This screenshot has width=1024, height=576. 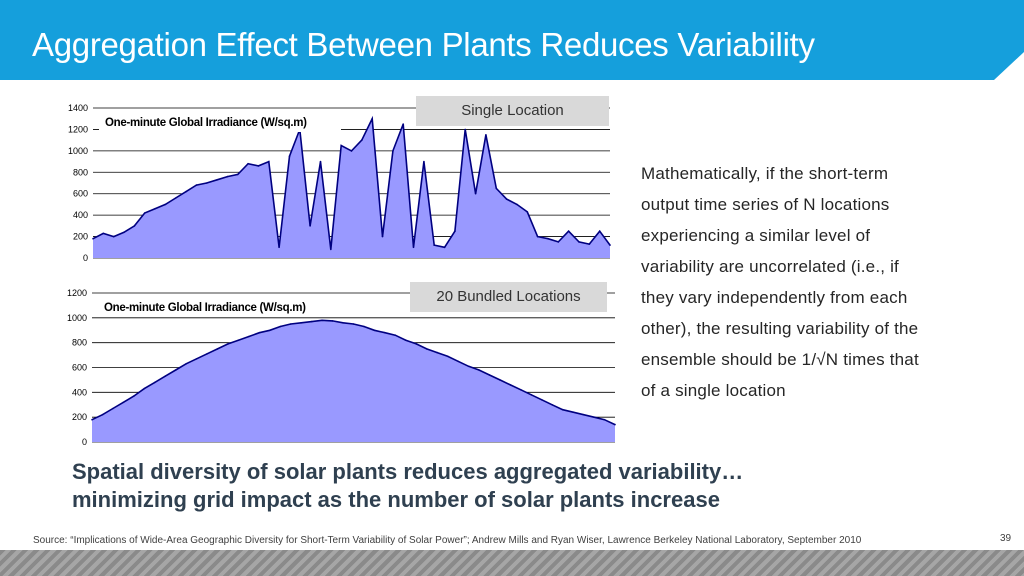 I want to click on single-location-label: Single Location, so click(x=512, y=111).